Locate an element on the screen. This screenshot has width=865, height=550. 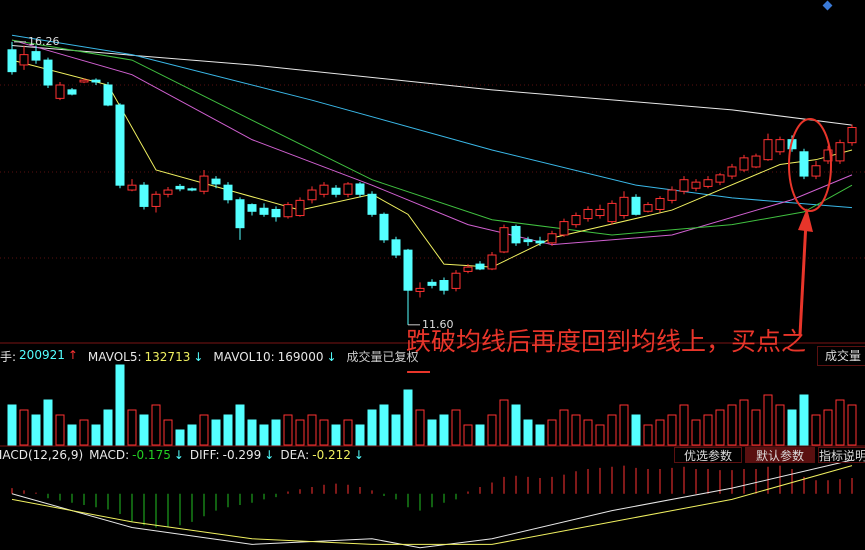
legend-label: 总手: is located at coordinates (8, 357).